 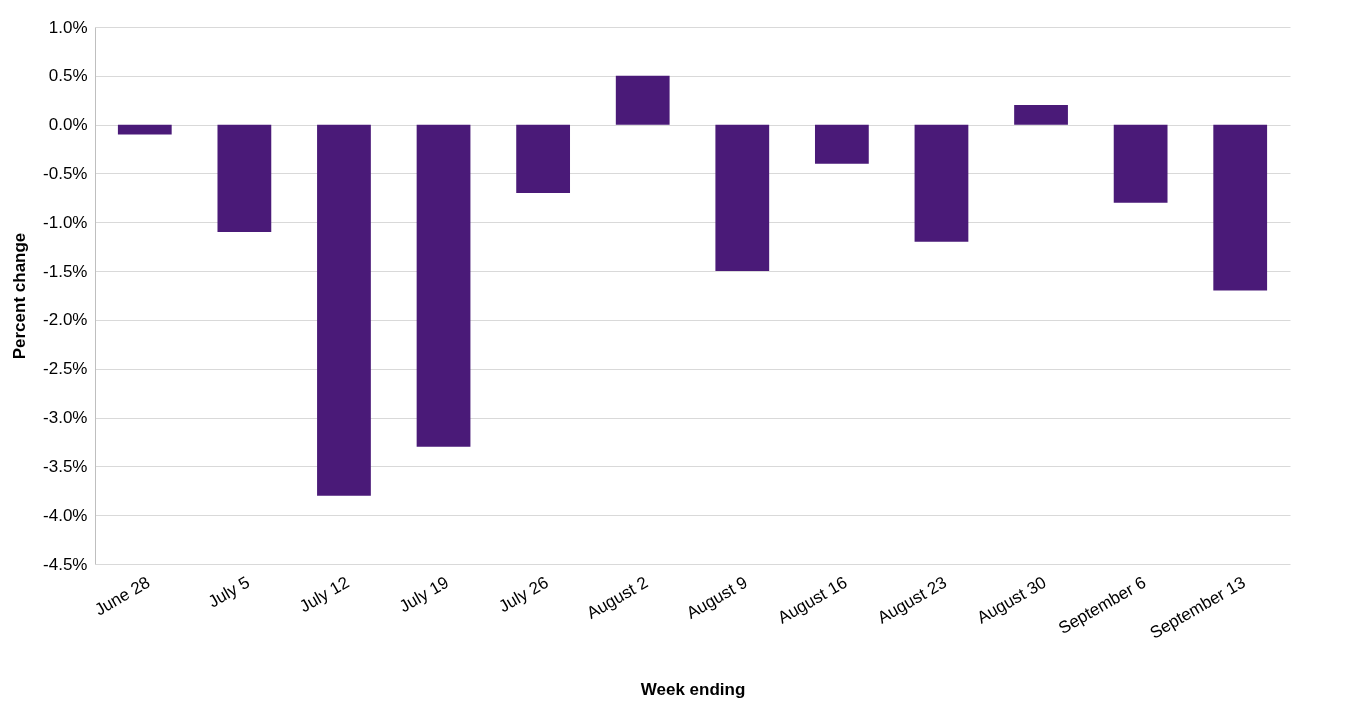 I want to click on y-tick-label: -1.0%, so click(x=65, y=222).